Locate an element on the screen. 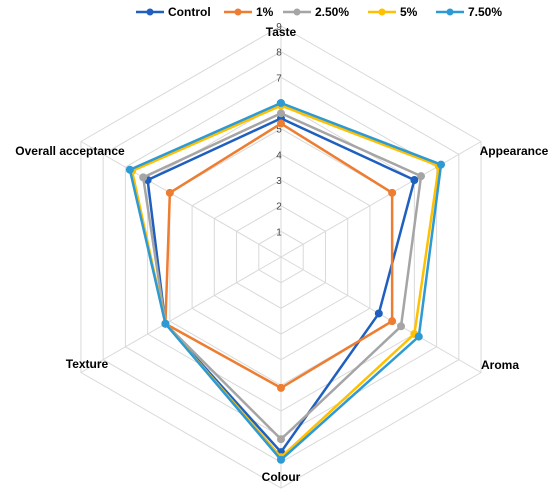  tick-label-1: 1 is located at coordinates (279, 232).